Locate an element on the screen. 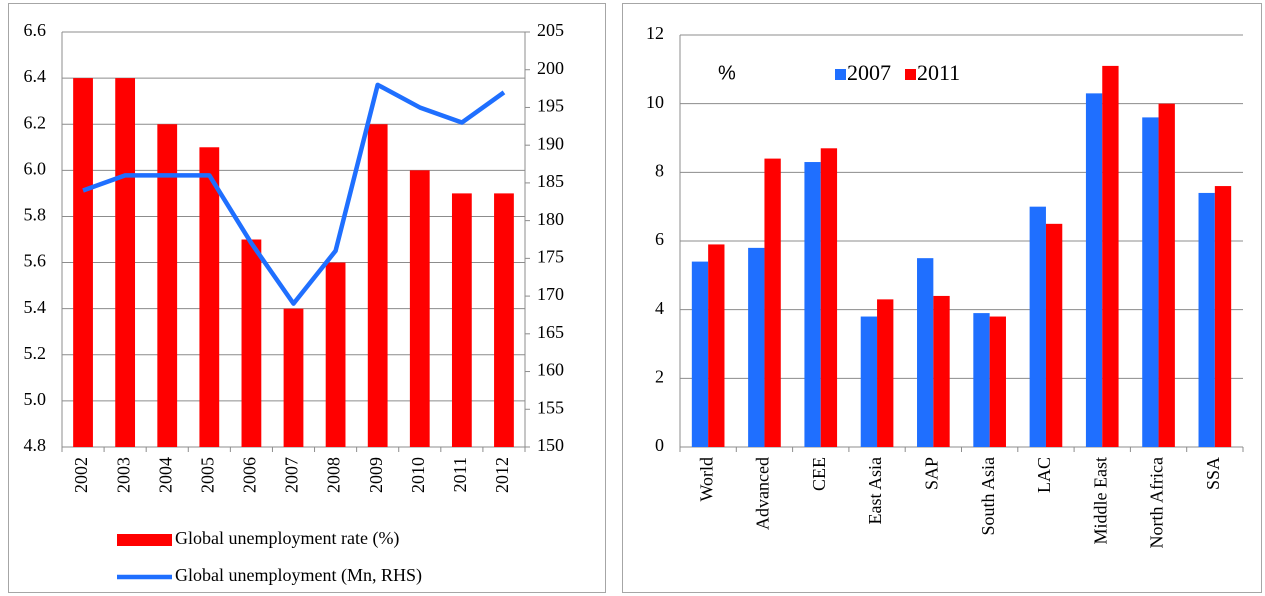  y-tick-label: 12 is located at coordinates (655, 33).